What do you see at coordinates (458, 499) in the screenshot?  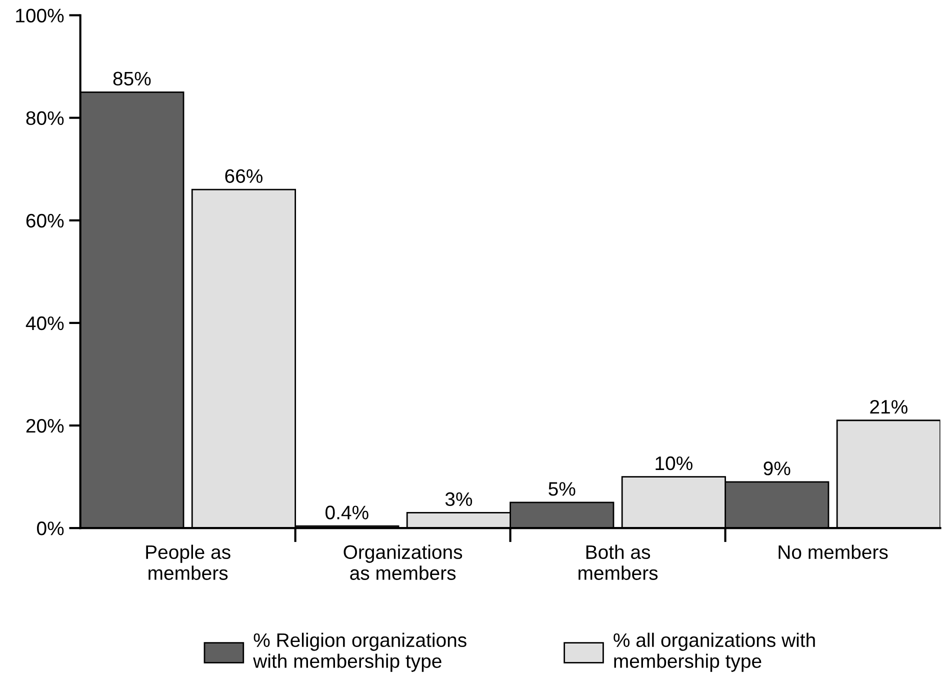 I see `data-label: 3%` at bounding box center [458, 499].